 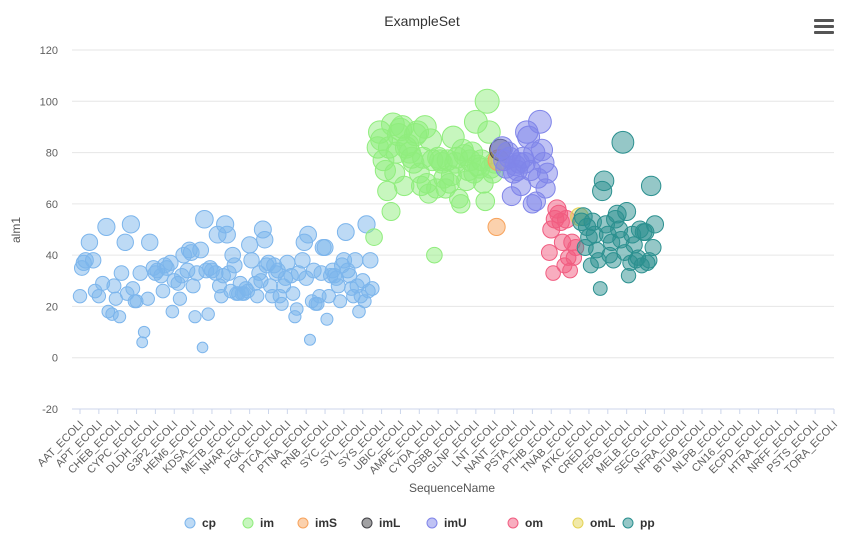 I want to click on y-axis-title: alm1, so click(x=16, y=230).